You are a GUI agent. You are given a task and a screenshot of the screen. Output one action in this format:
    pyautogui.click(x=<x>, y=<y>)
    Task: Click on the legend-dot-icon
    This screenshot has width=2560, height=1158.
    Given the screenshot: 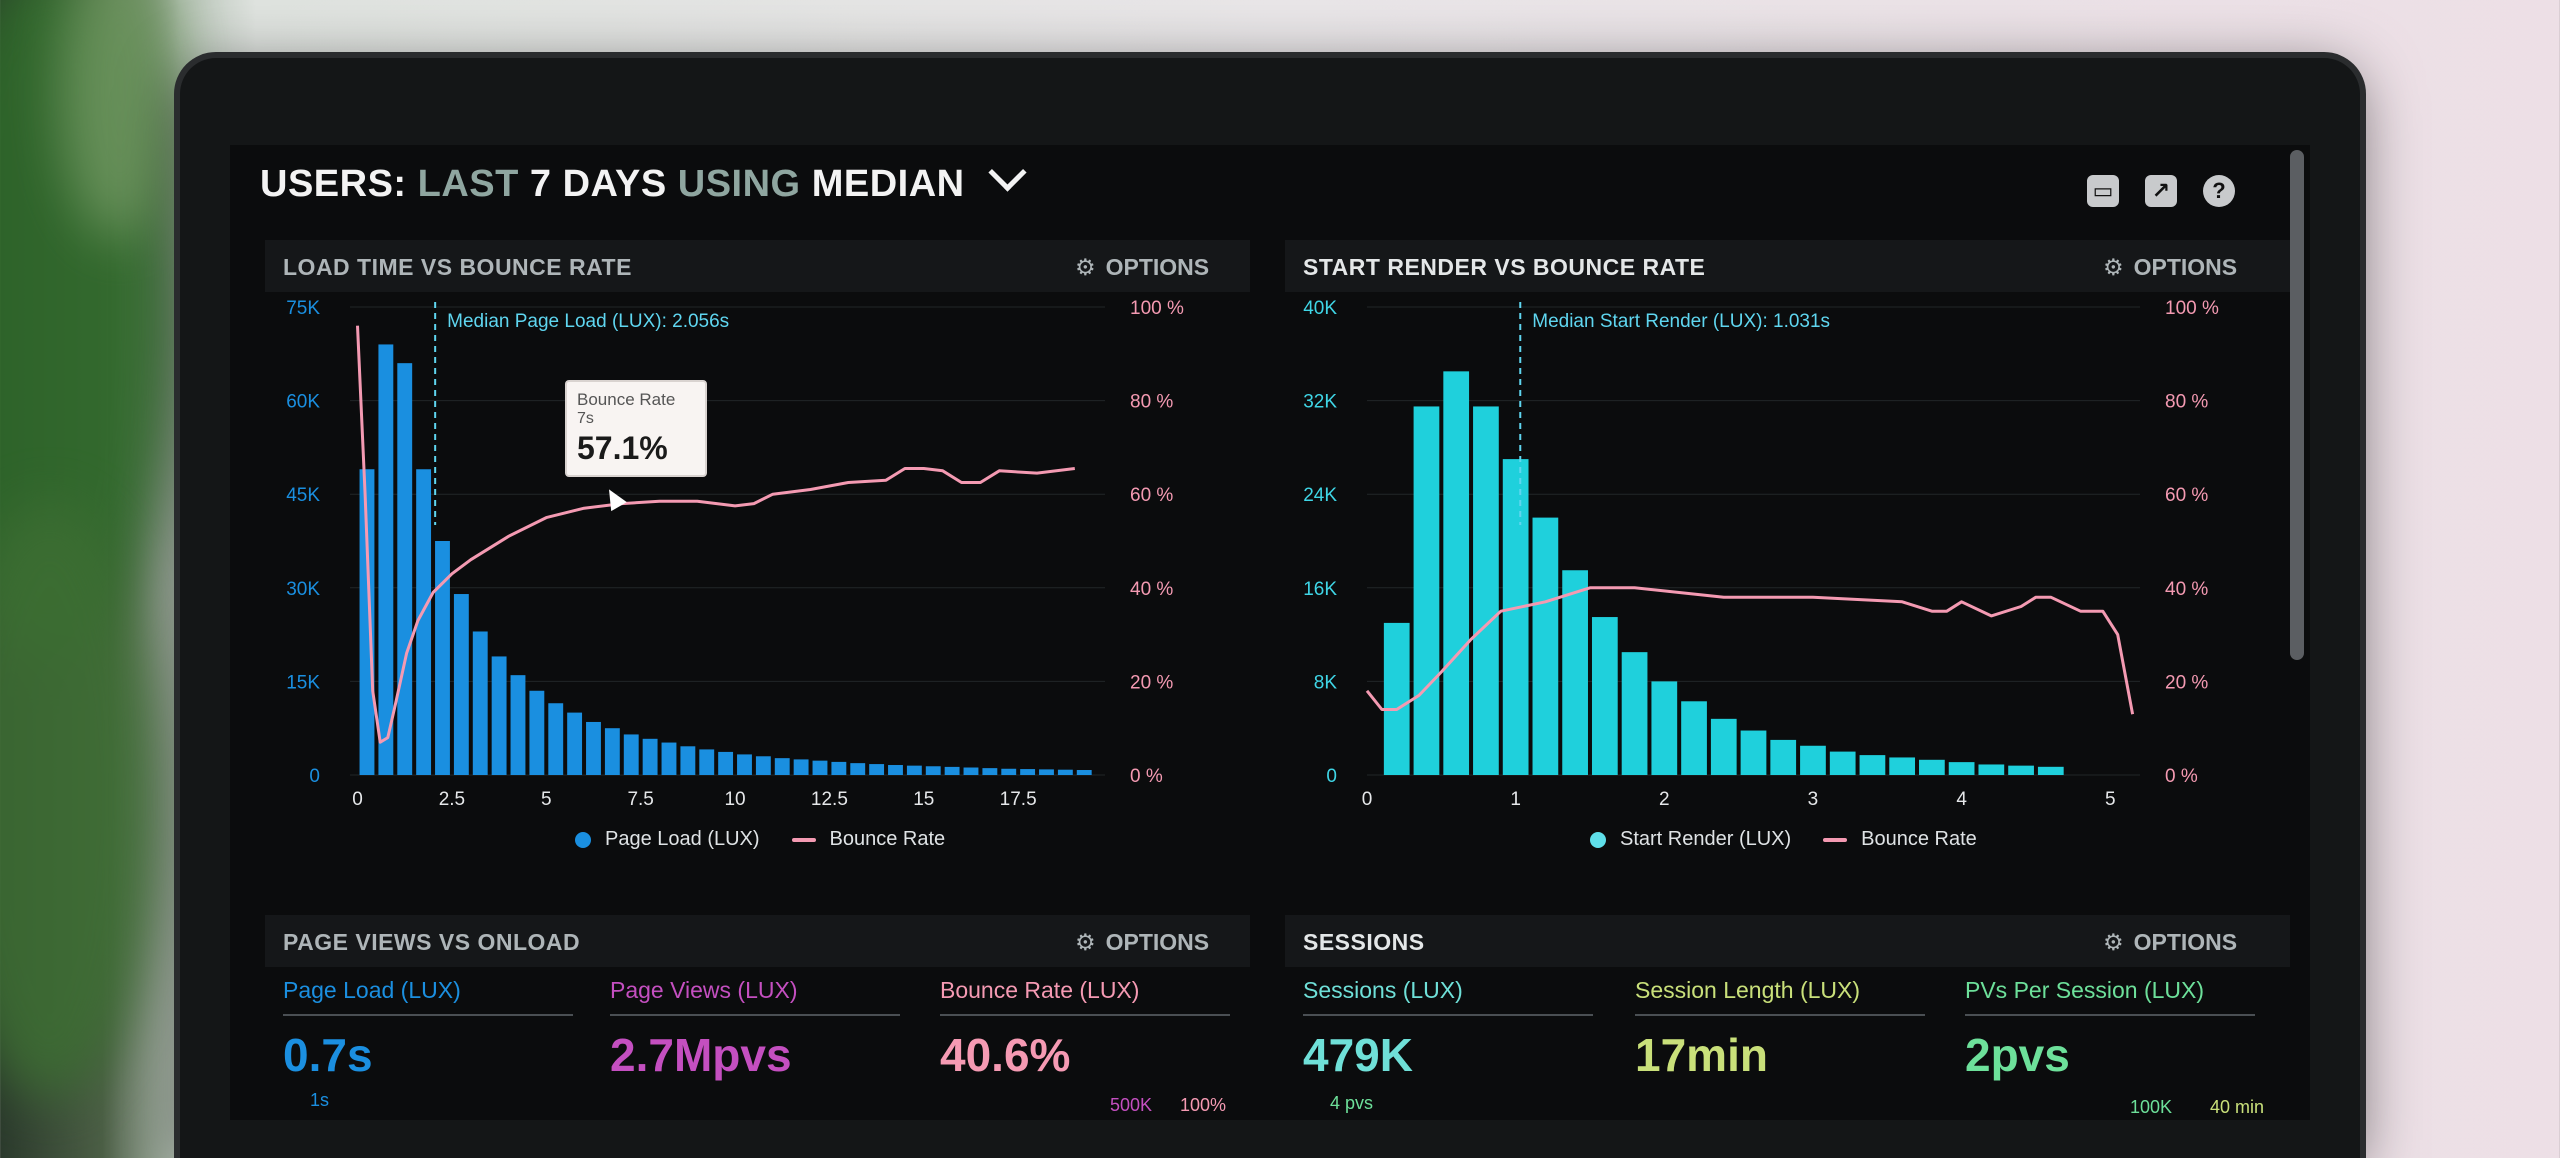 What is the action you would take?
    pyautogui.click(x=1598, y=839)
    